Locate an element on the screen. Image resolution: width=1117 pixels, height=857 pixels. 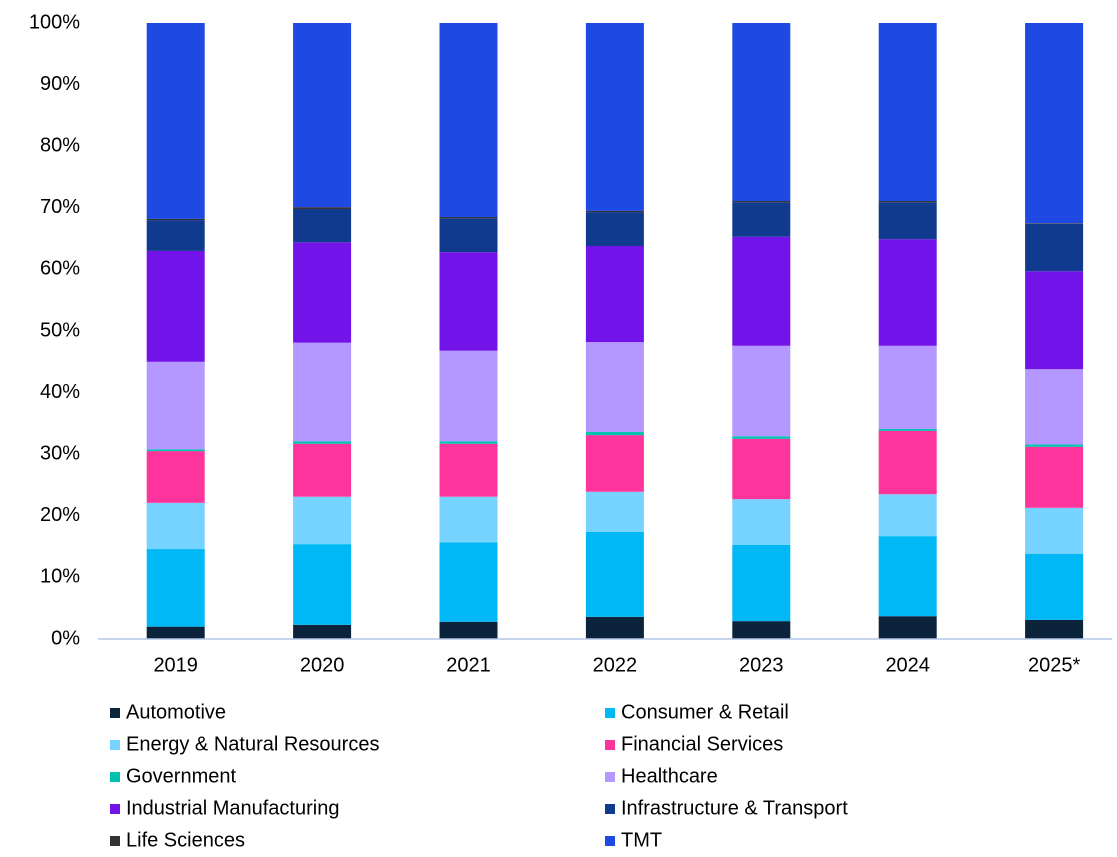
y-tick-label: 60% is located at coordinates (60, 269).